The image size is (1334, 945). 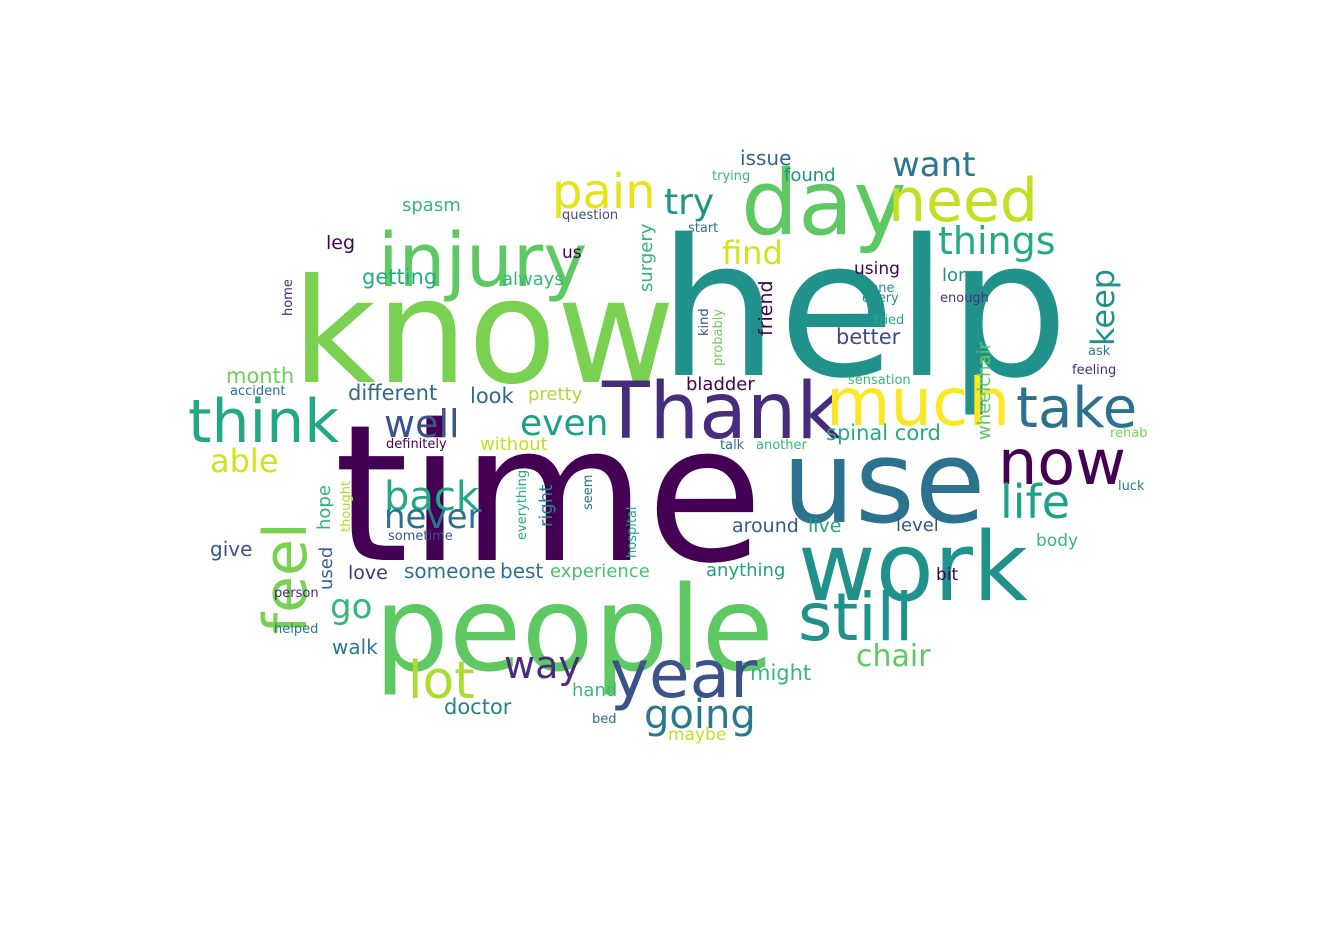 What do you see at coordinates (689, 202) in the screenshot?
I see `word-try: try` at bounding box center [689, 202].